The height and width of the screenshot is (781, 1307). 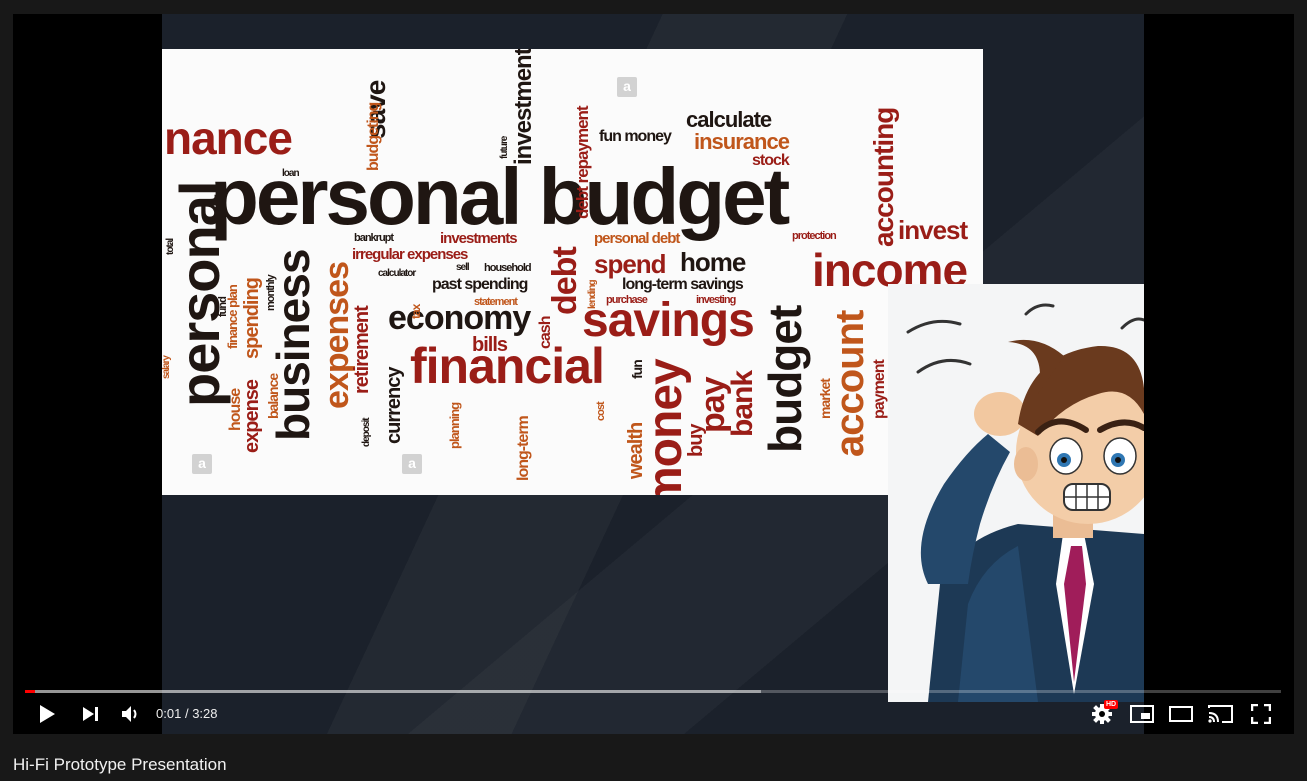 I want to click on word: cash, so click(x=545, y=332).